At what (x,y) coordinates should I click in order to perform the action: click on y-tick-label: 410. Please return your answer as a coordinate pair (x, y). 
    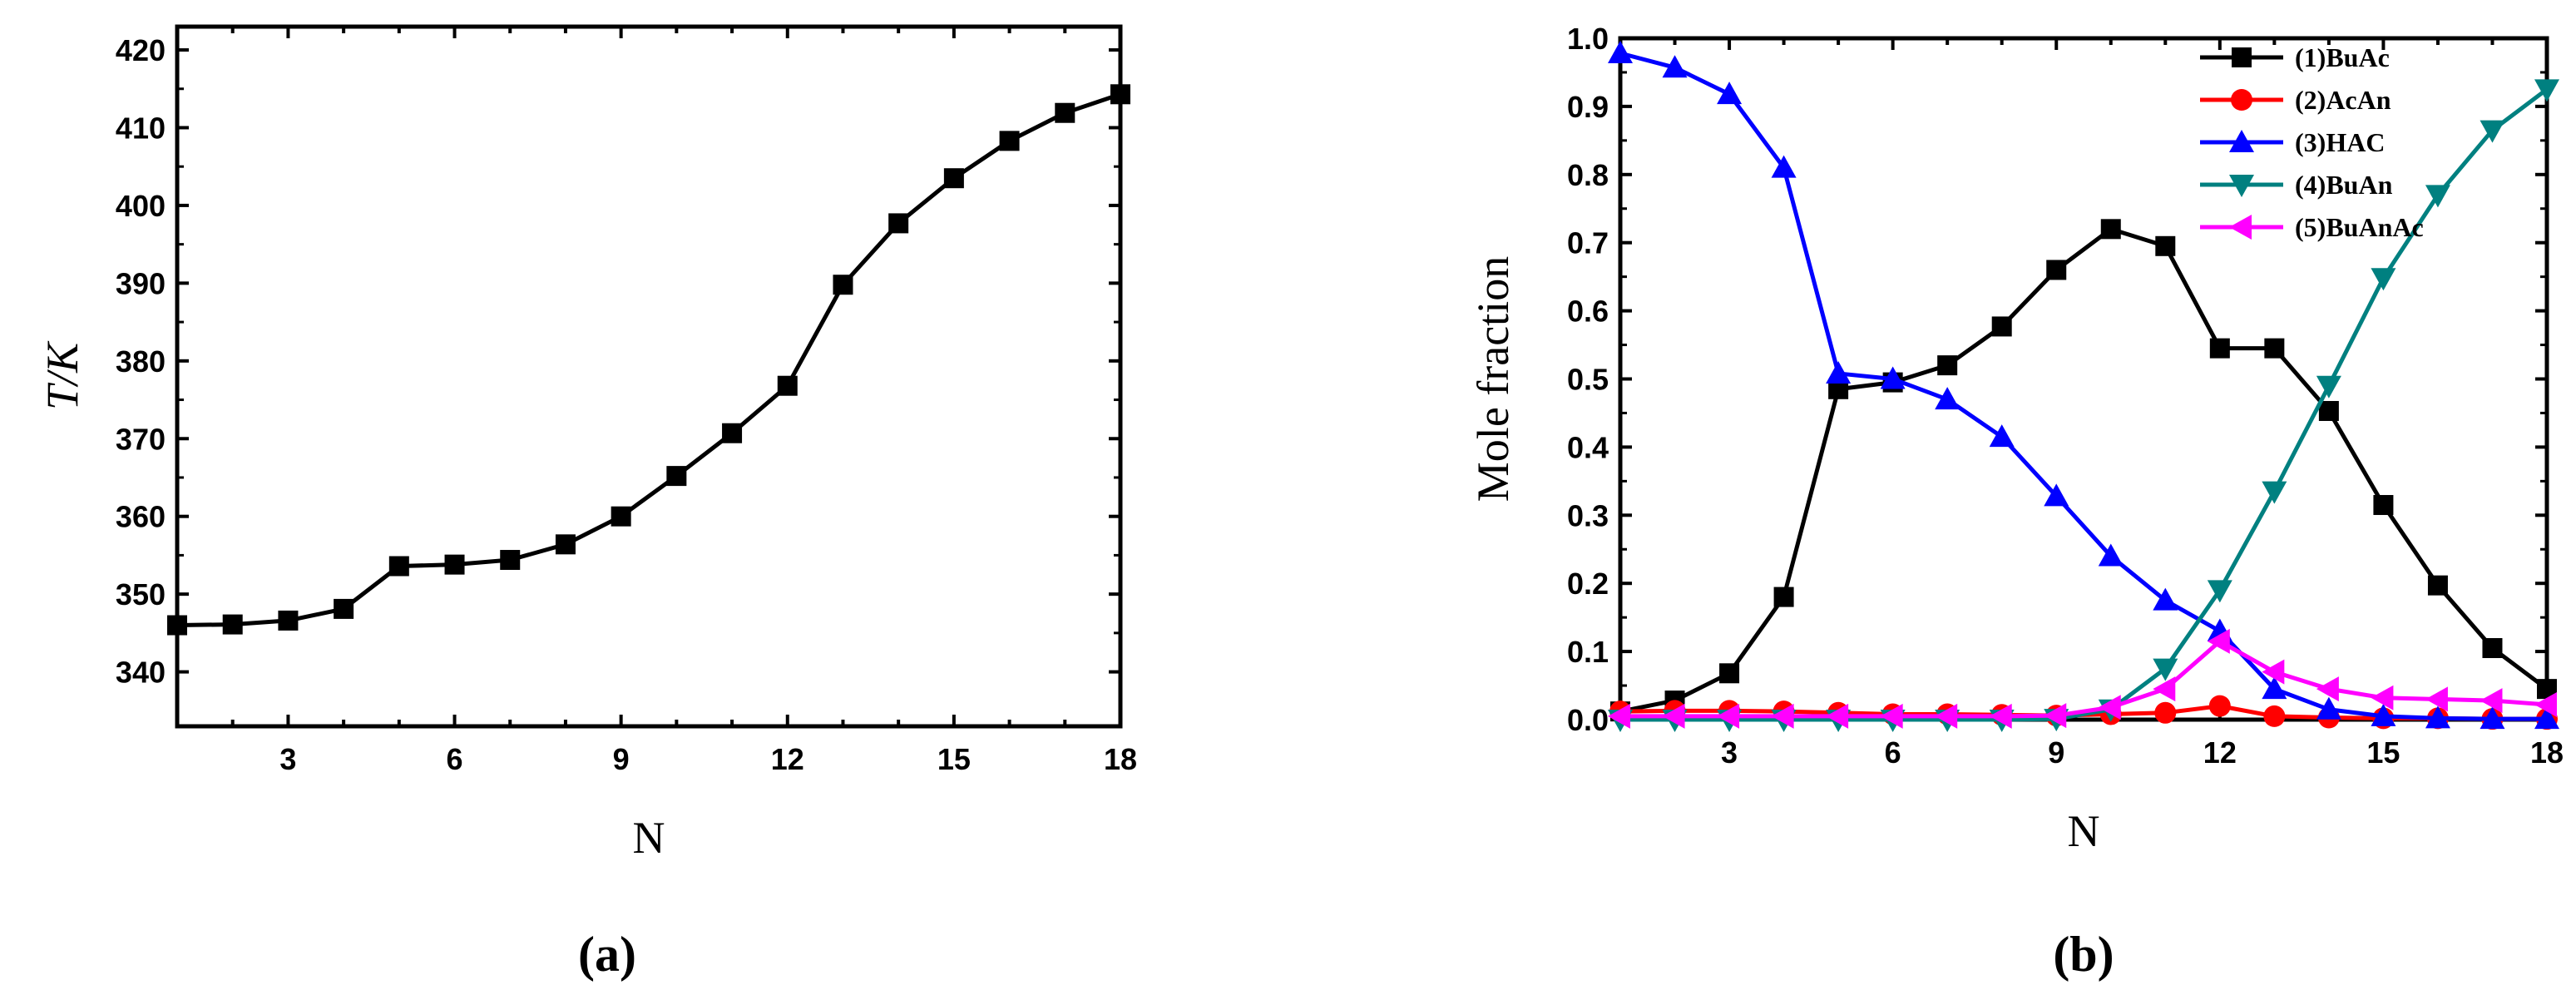
    Looking at the image, I should click on (141, 128).